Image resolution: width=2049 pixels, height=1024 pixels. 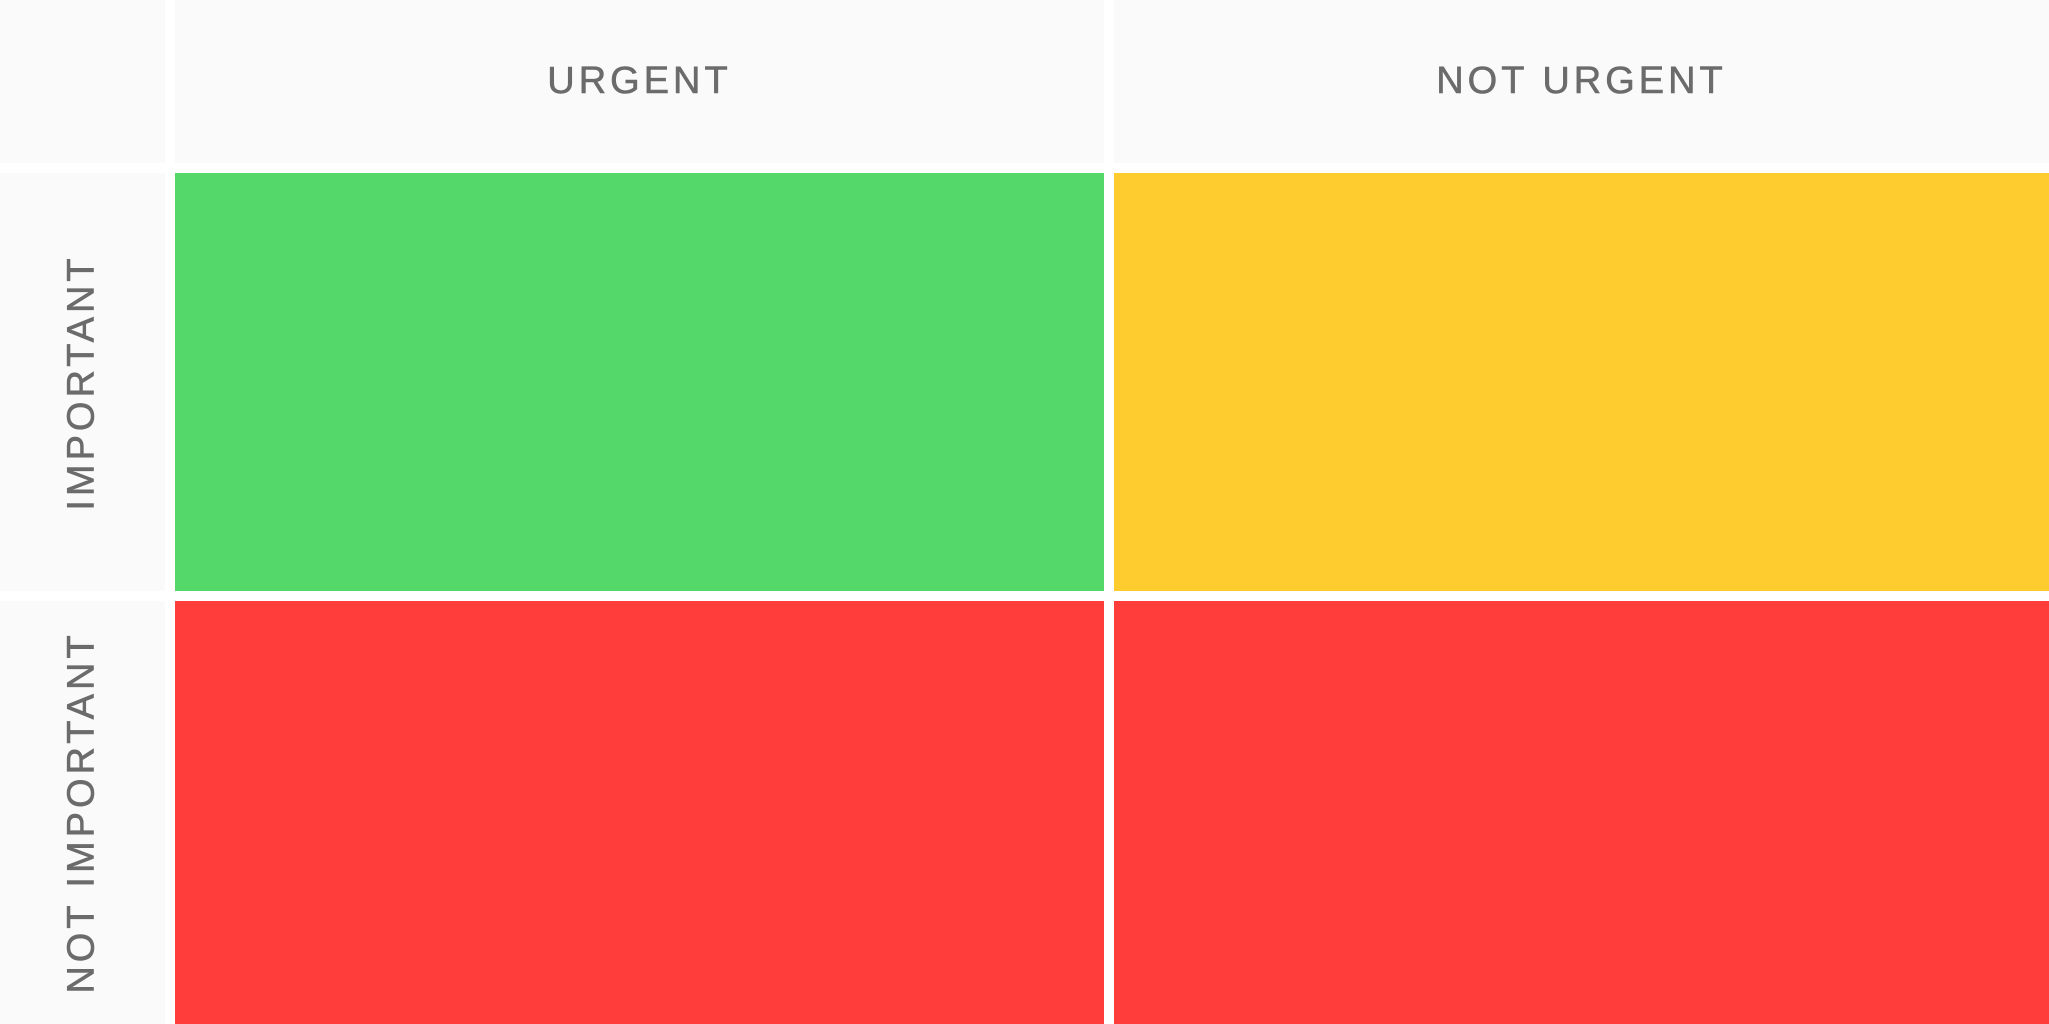 I want to click on column-label-urgent: URGENT, so click(x=639, y=81).